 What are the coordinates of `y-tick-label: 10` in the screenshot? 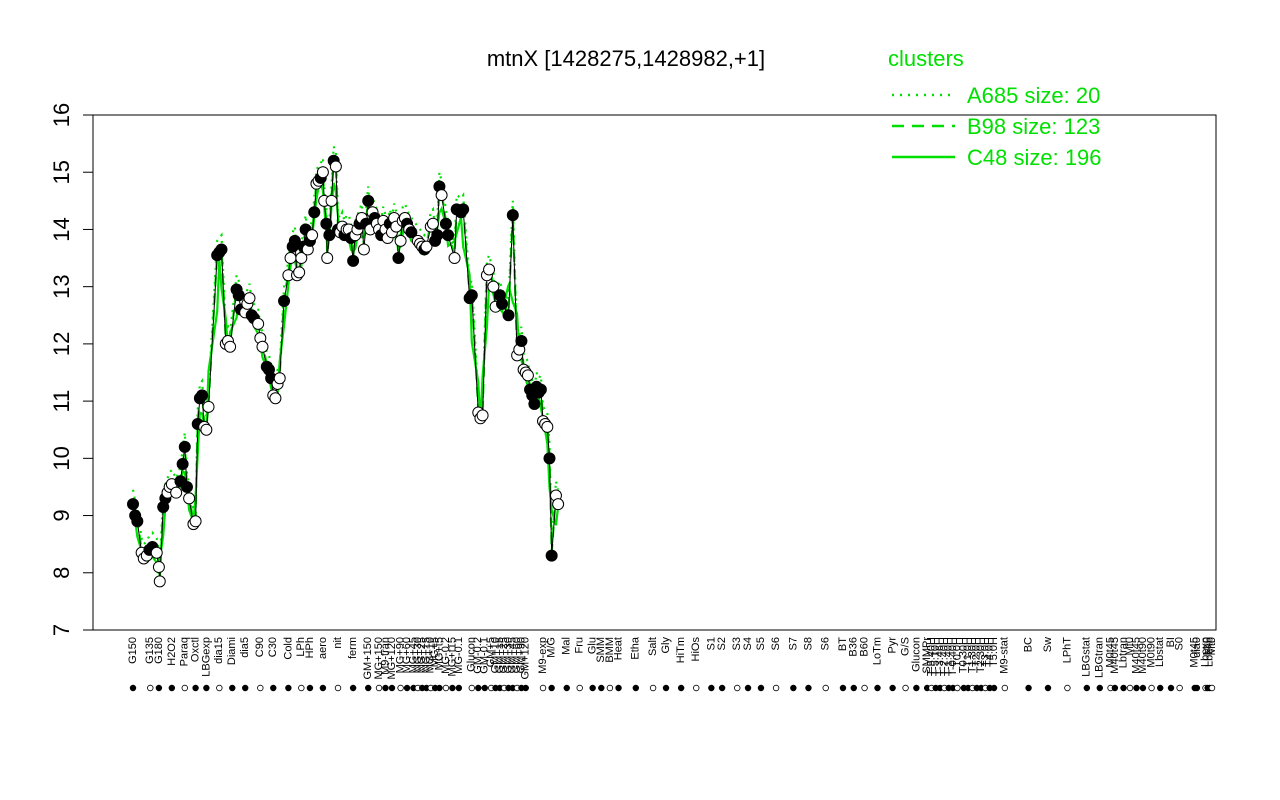 It's located at (61, 458).